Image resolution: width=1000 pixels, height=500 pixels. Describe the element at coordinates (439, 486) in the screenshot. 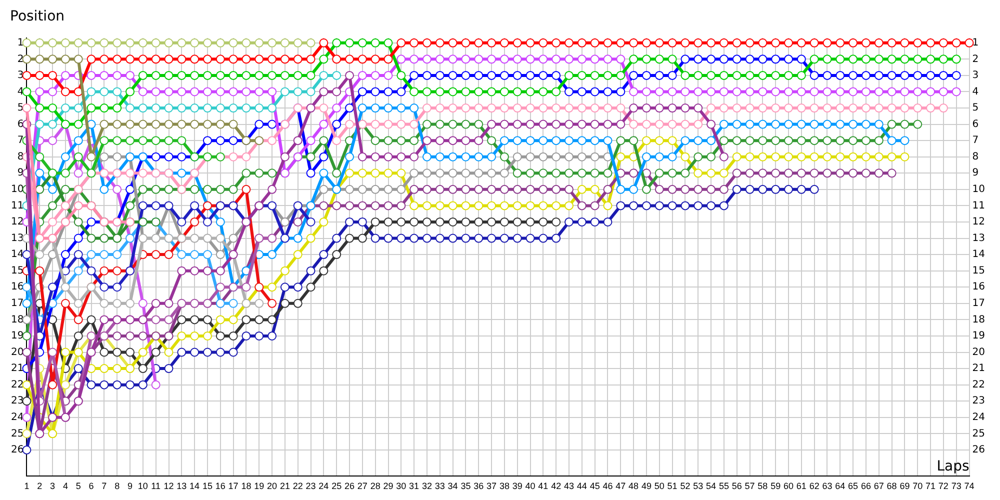

I see `x-tick-label: 33` at that location.